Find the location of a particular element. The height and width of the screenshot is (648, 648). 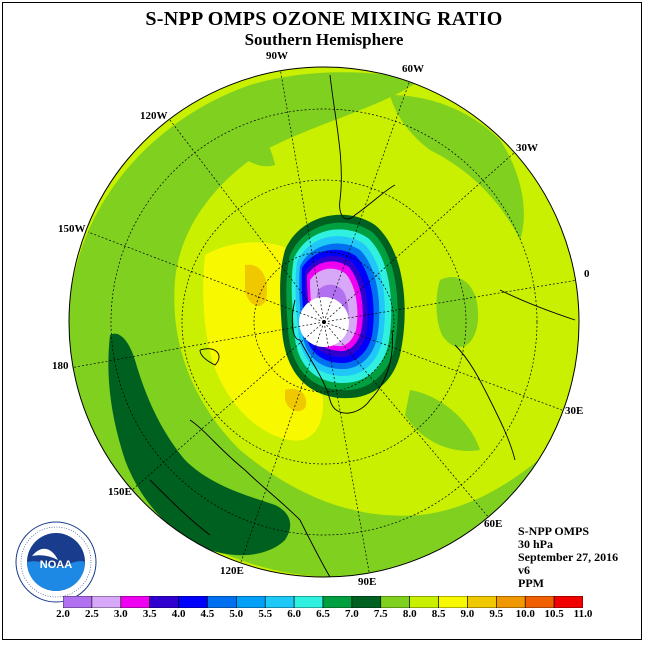

colorbar-tick-label: 9.0 is located at coordinates (467, 614).